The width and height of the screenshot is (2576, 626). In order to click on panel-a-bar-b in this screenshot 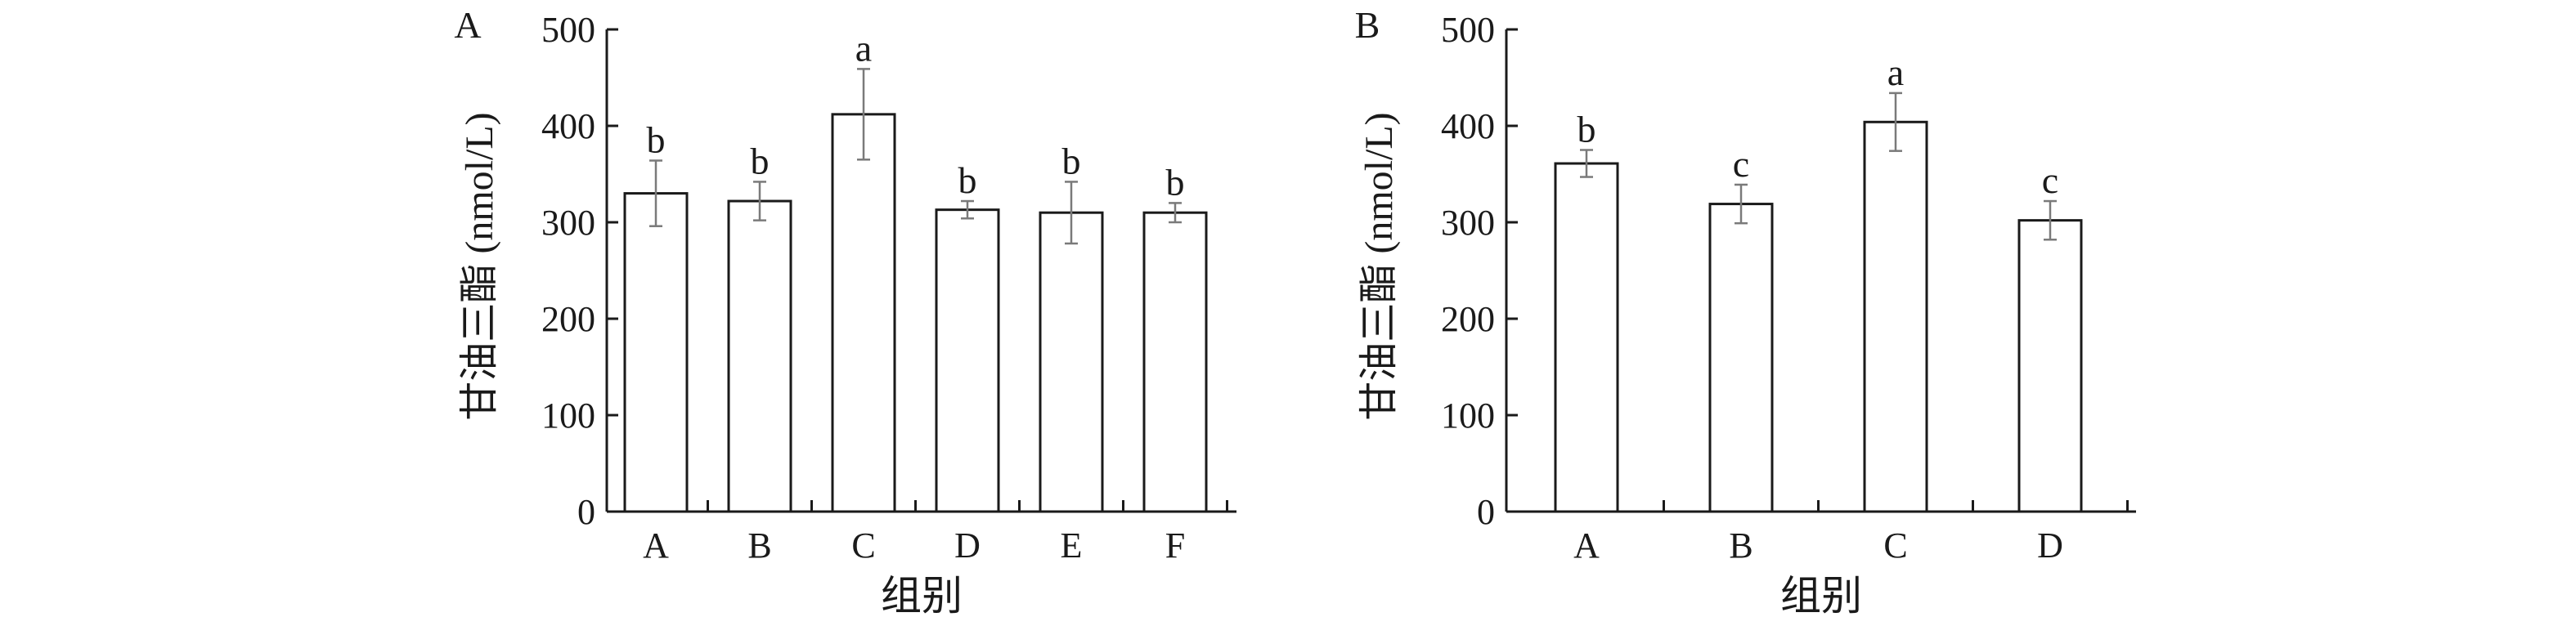, I will do `click(759, 356)`.